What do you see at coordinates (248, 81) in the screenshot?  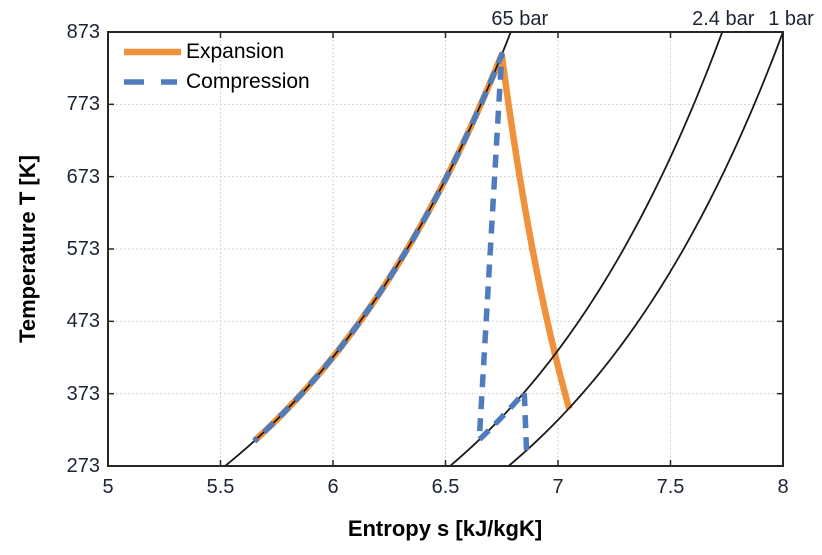 I see `legend-label-compression: Compression` at bounding box center [248, 81].